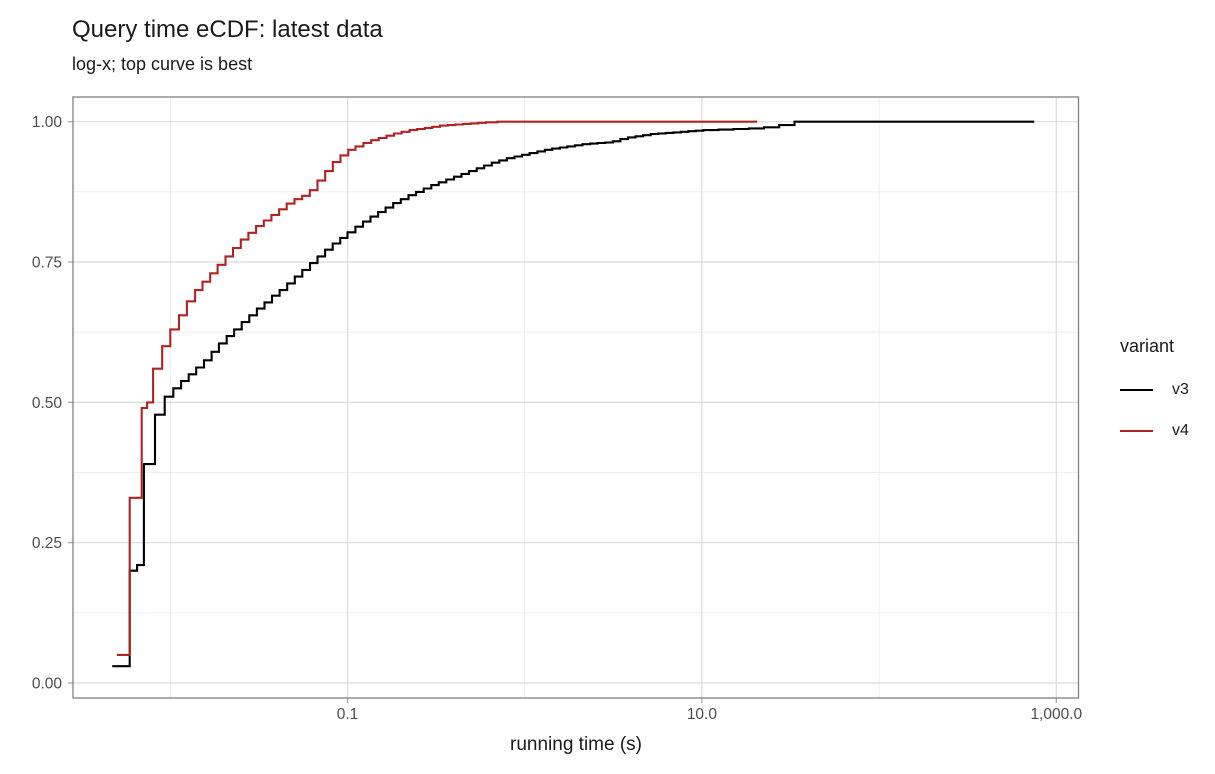  I want to click on x-tick-label: 10.0, so click(702, 714).